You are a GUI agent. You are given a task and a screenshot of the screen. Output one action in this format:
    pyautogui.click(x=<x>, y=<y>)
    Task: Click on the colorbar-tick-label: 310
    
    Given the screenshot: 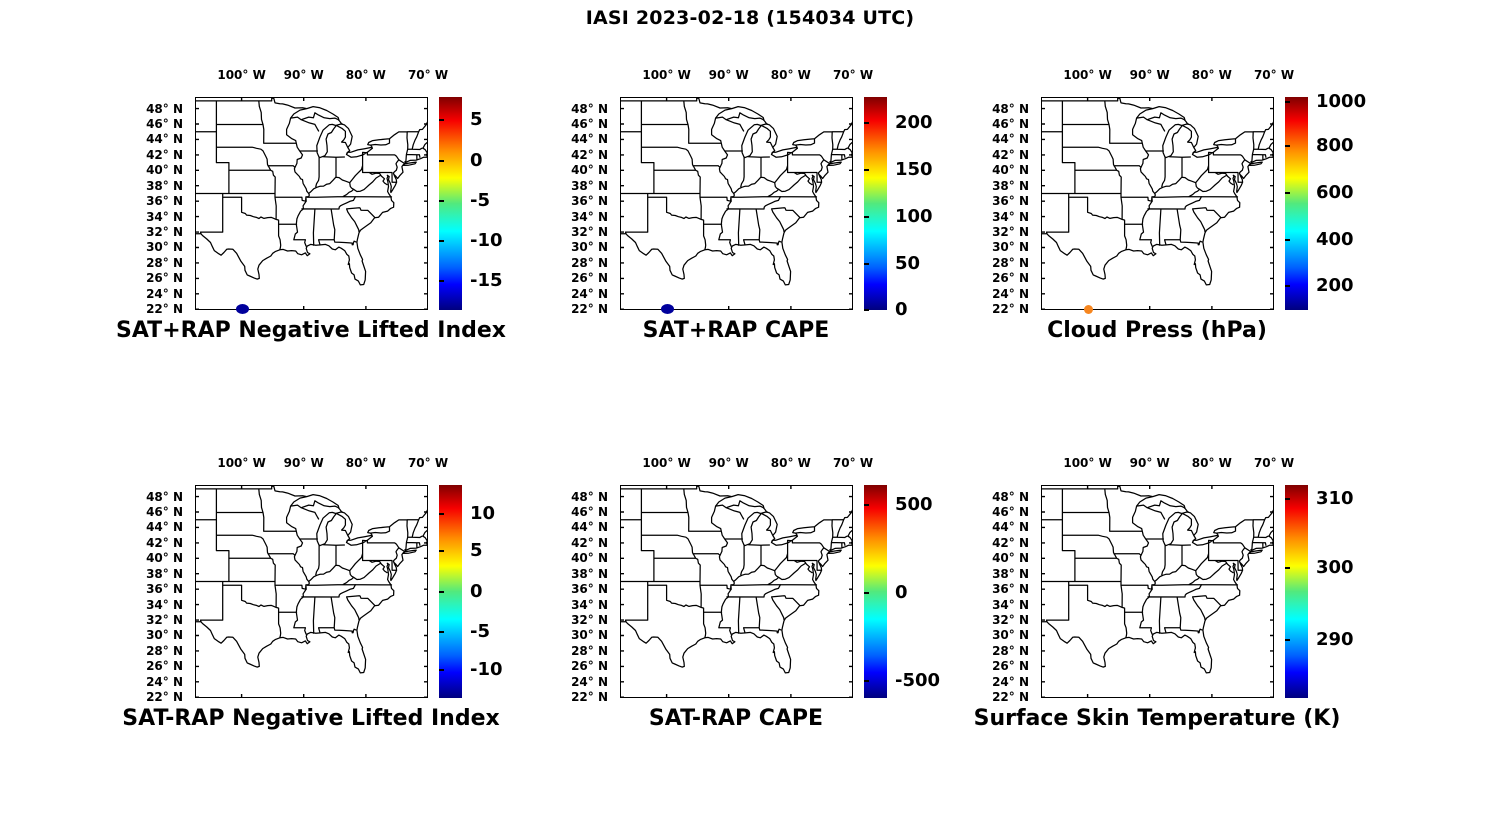 What is the action you would take?
    pyautogui.click(x=1335, y=498)
    